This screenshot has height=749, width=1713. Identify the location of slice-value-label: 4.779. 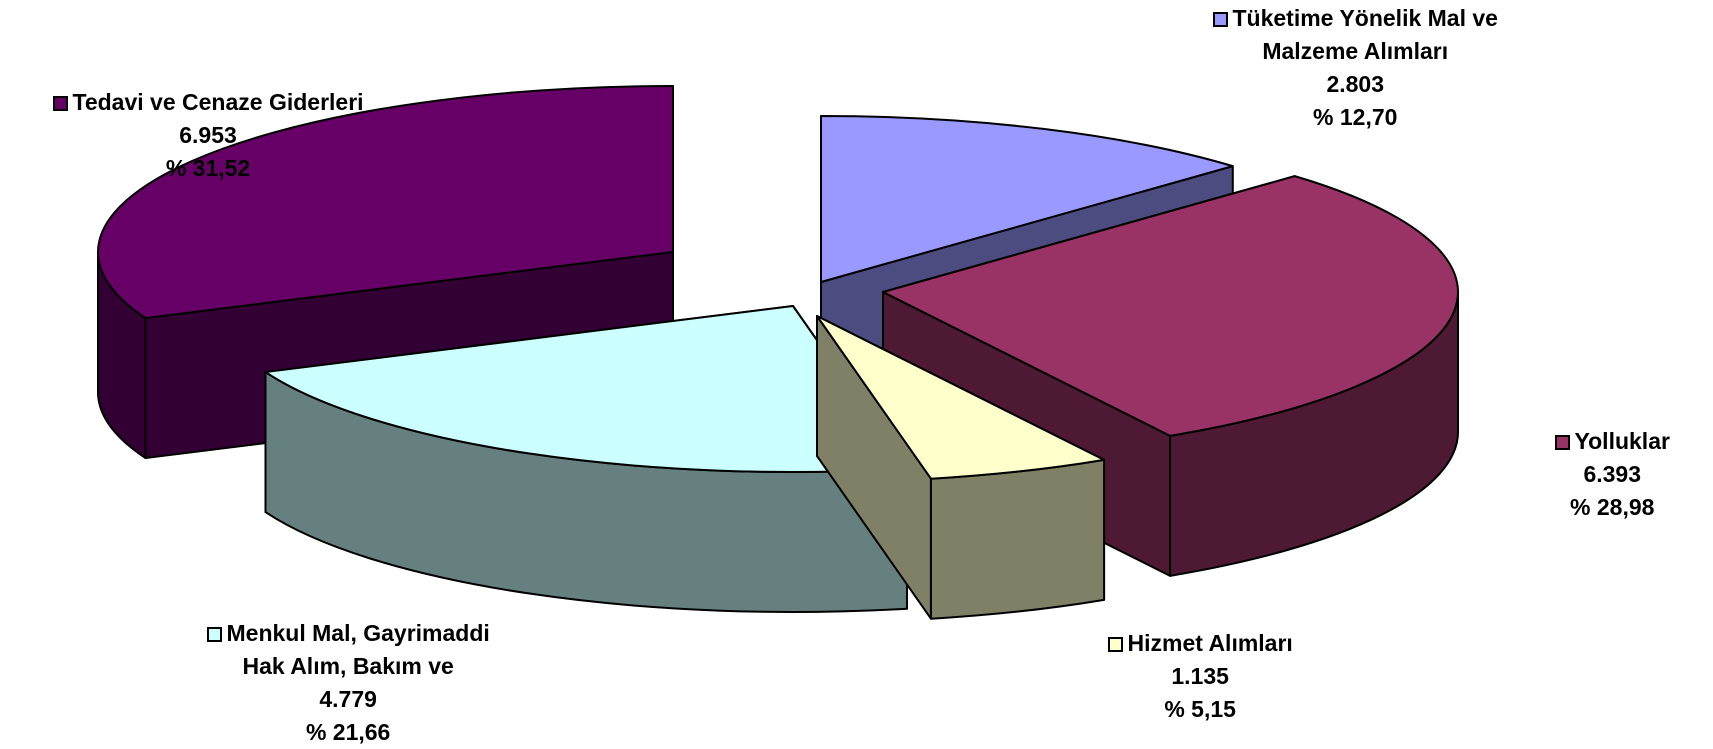
(348, 699).